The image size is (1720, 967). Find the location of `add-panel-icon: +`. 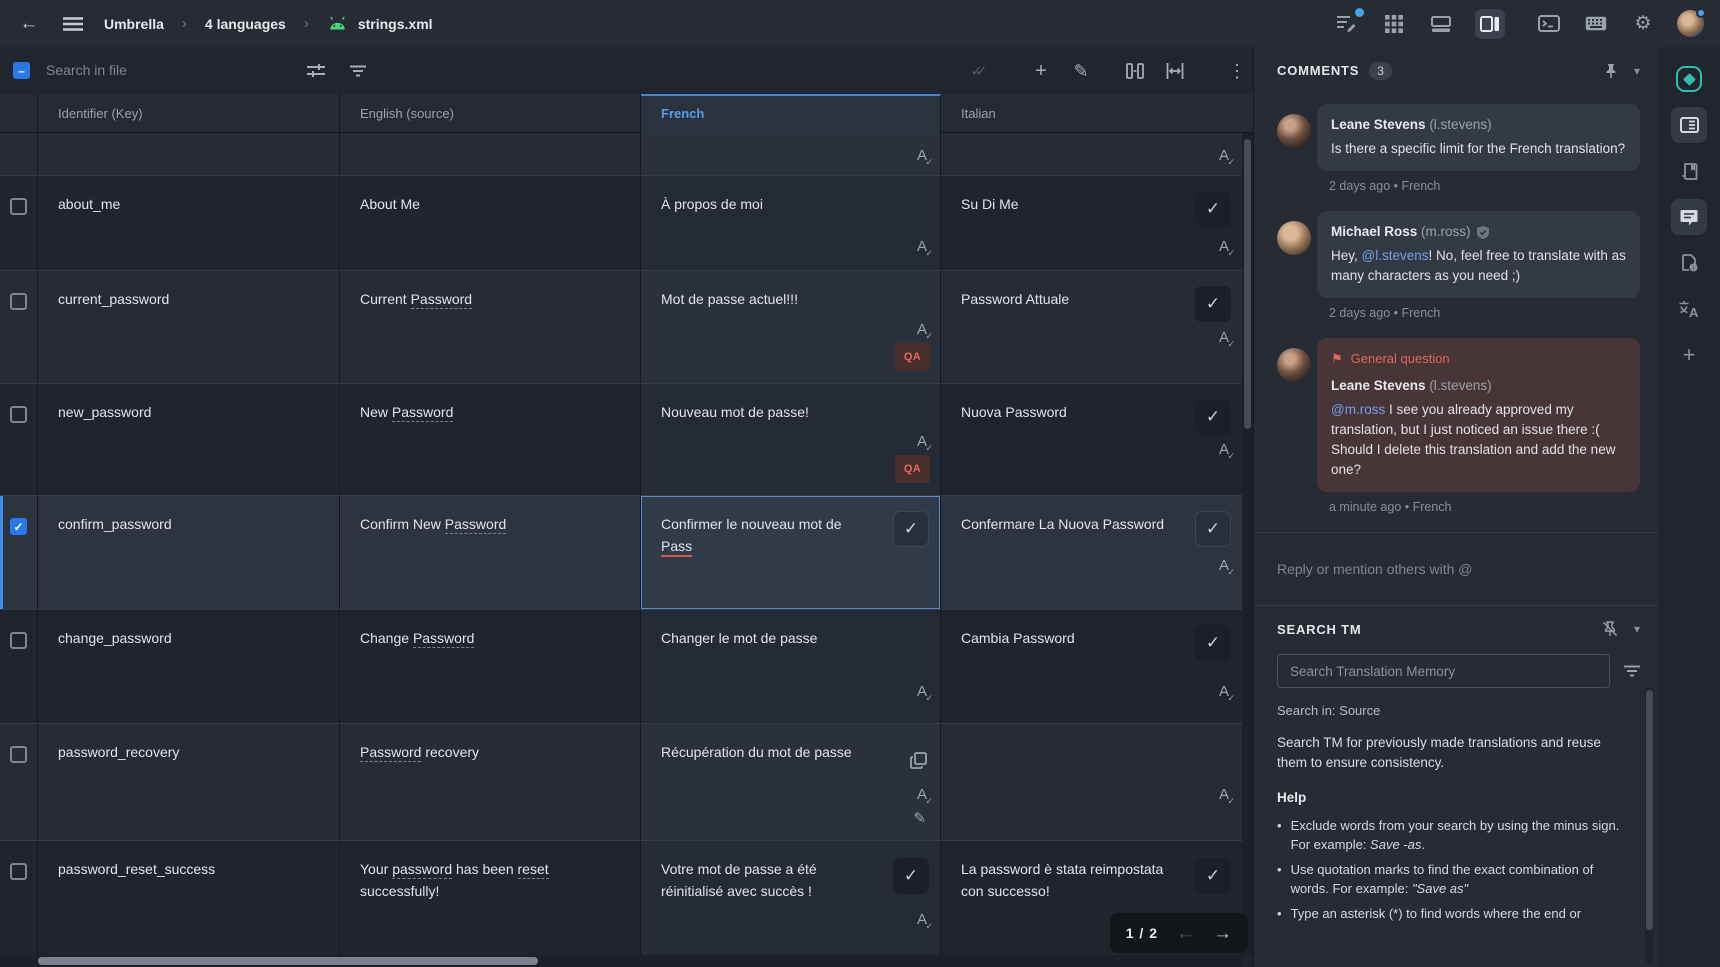

add-panel-icon: + is located at coordinates (1689, 354).